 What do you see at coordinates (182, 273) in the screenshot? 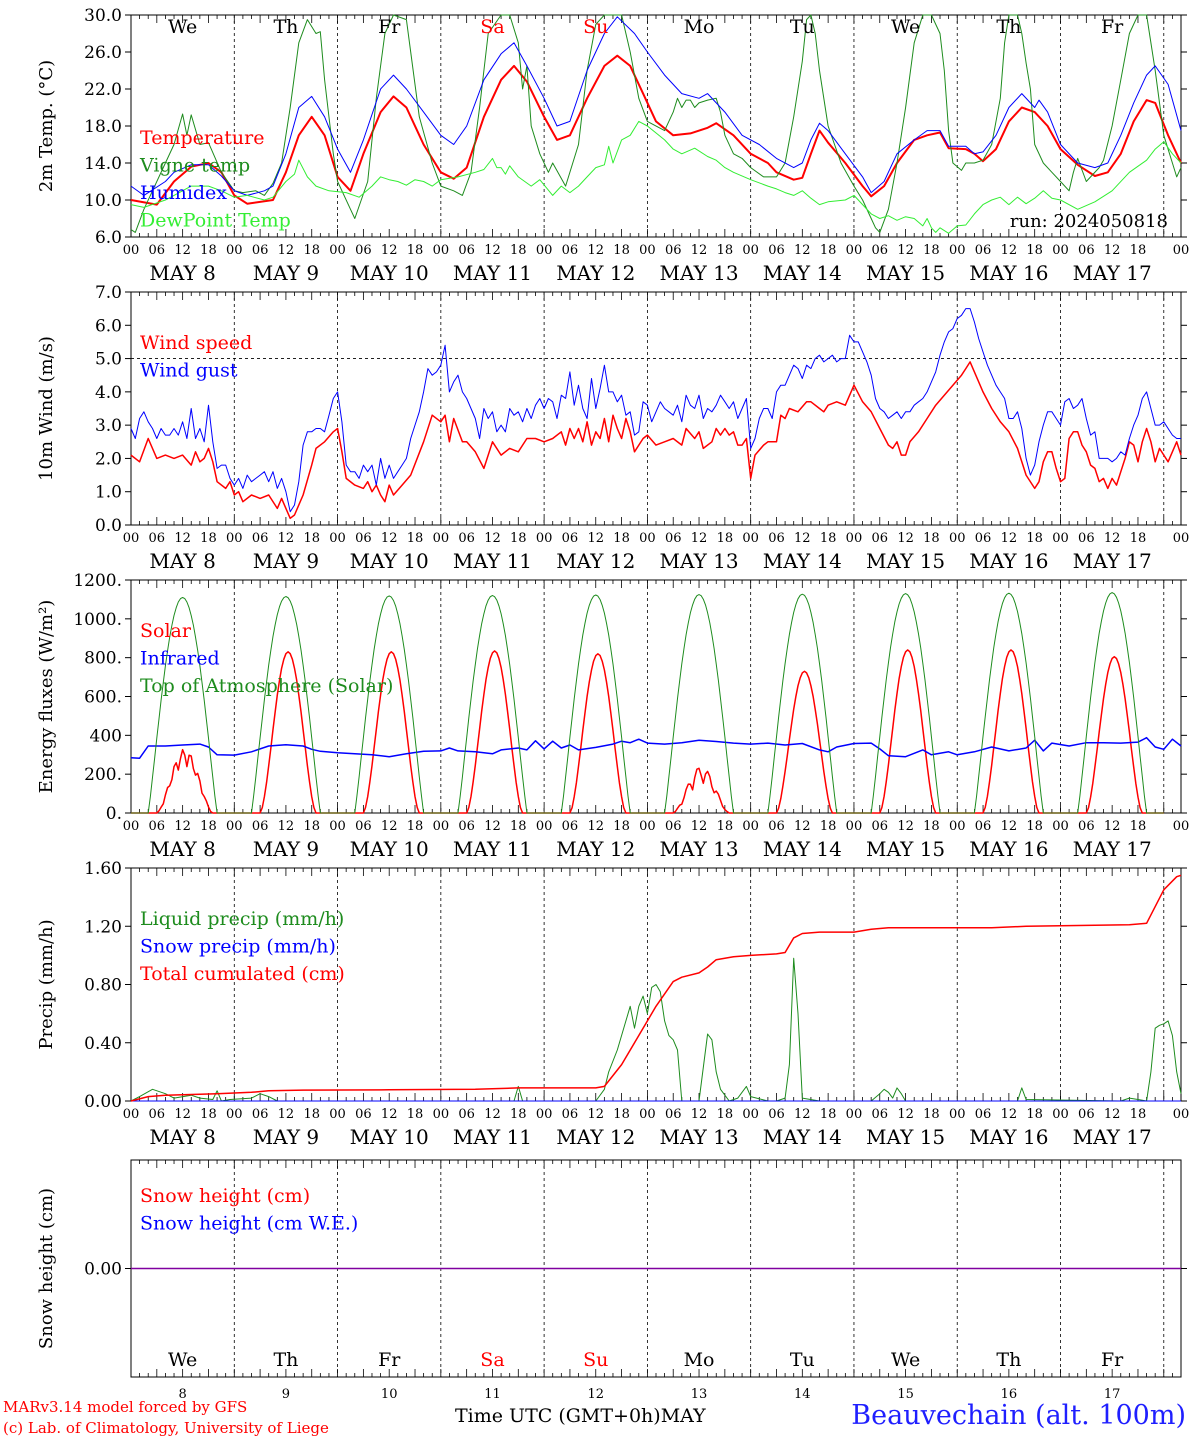
I see `date-label: MAY 8` at bounding box center [182, 273].